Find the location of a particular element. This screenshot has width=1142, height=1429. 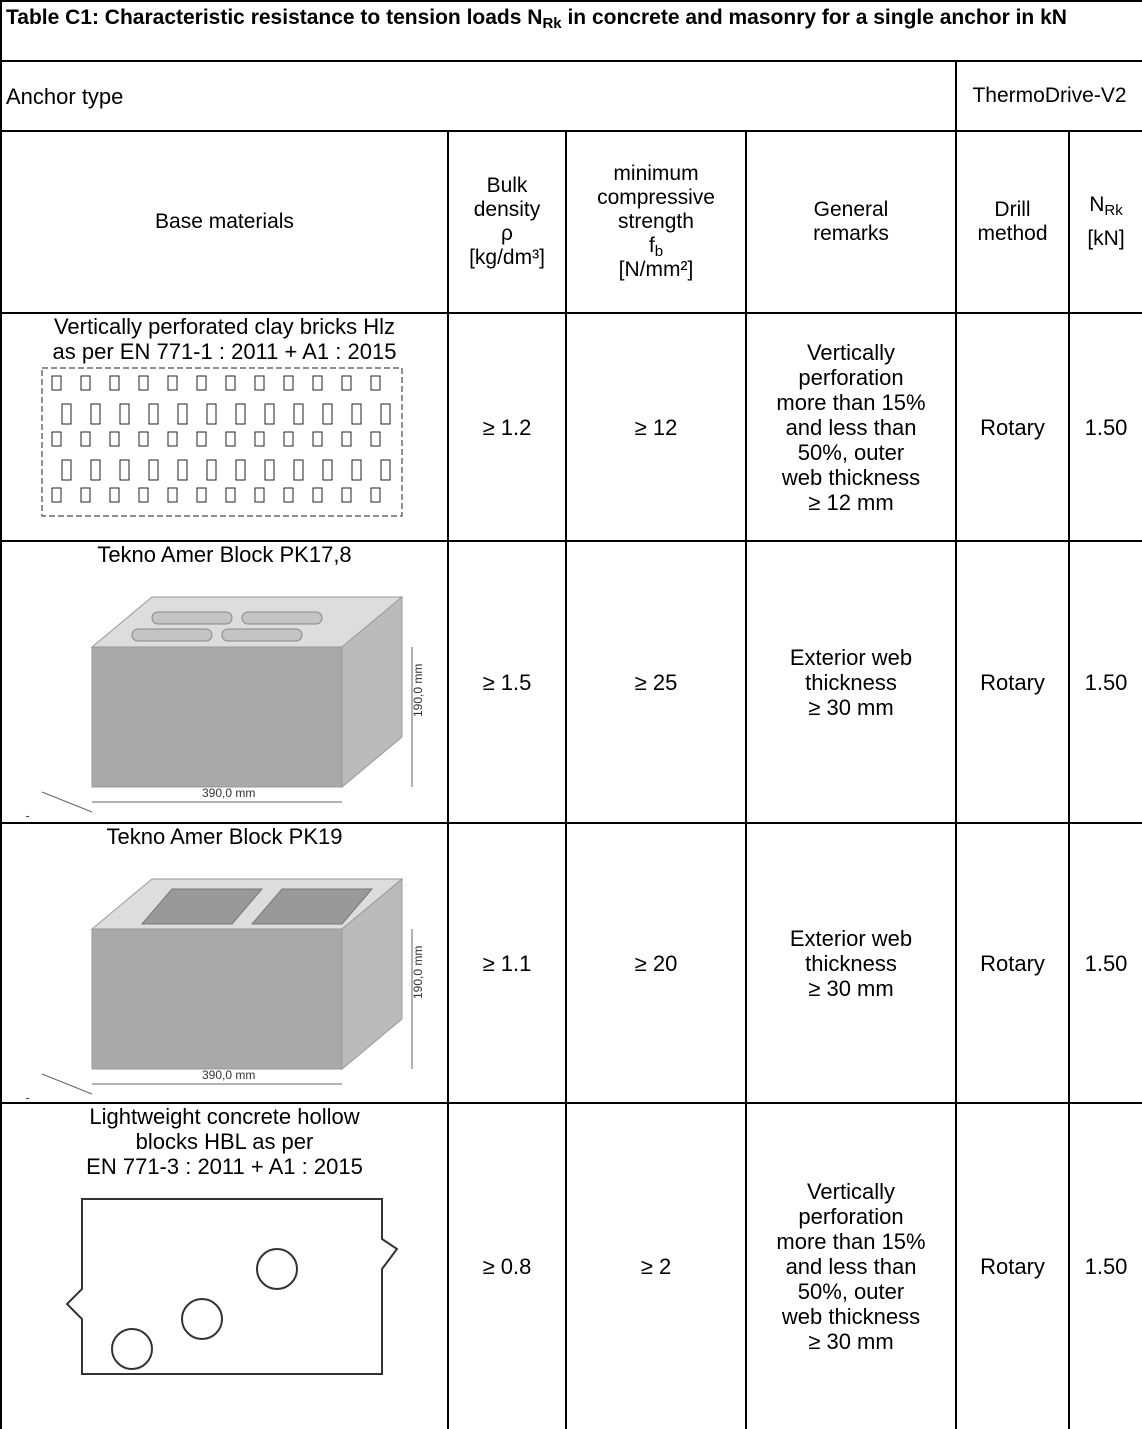

strength: ≥ 20 is located at coordinates (656, 963).